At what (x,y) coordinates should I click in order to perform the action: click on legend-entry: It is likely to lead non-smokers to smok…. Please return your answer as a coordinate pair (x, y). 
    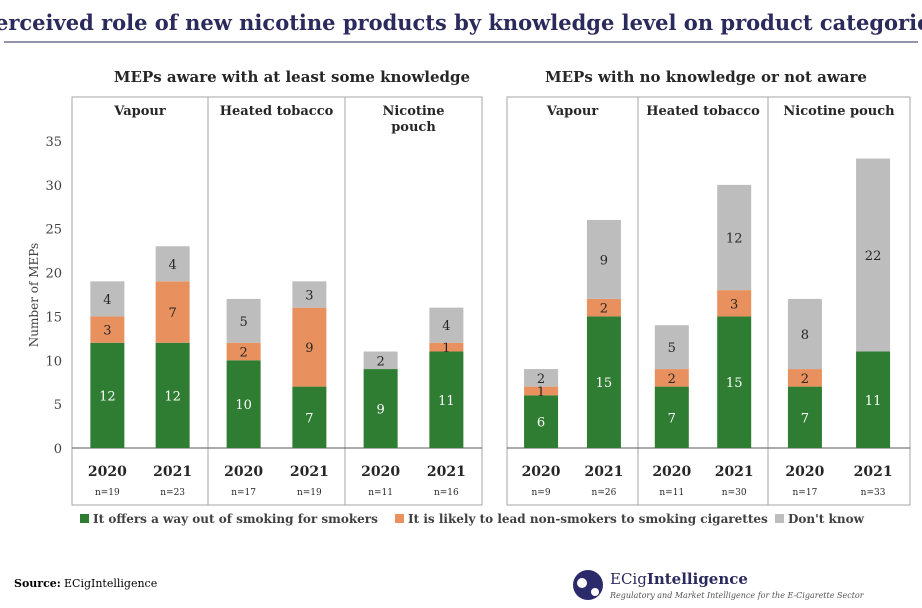
    Looking at the image, I should click on (588, 519).